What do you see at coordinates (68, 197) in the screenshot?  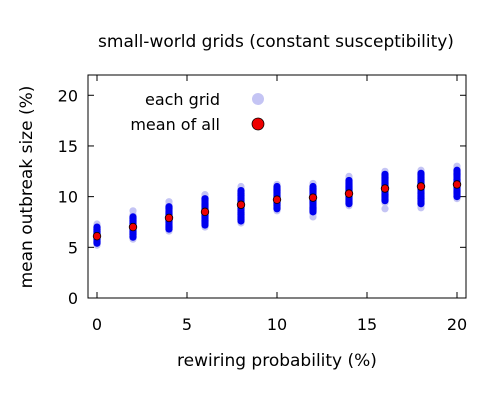 I see `y-tick-label: 10` at bounding box center [68, 197].